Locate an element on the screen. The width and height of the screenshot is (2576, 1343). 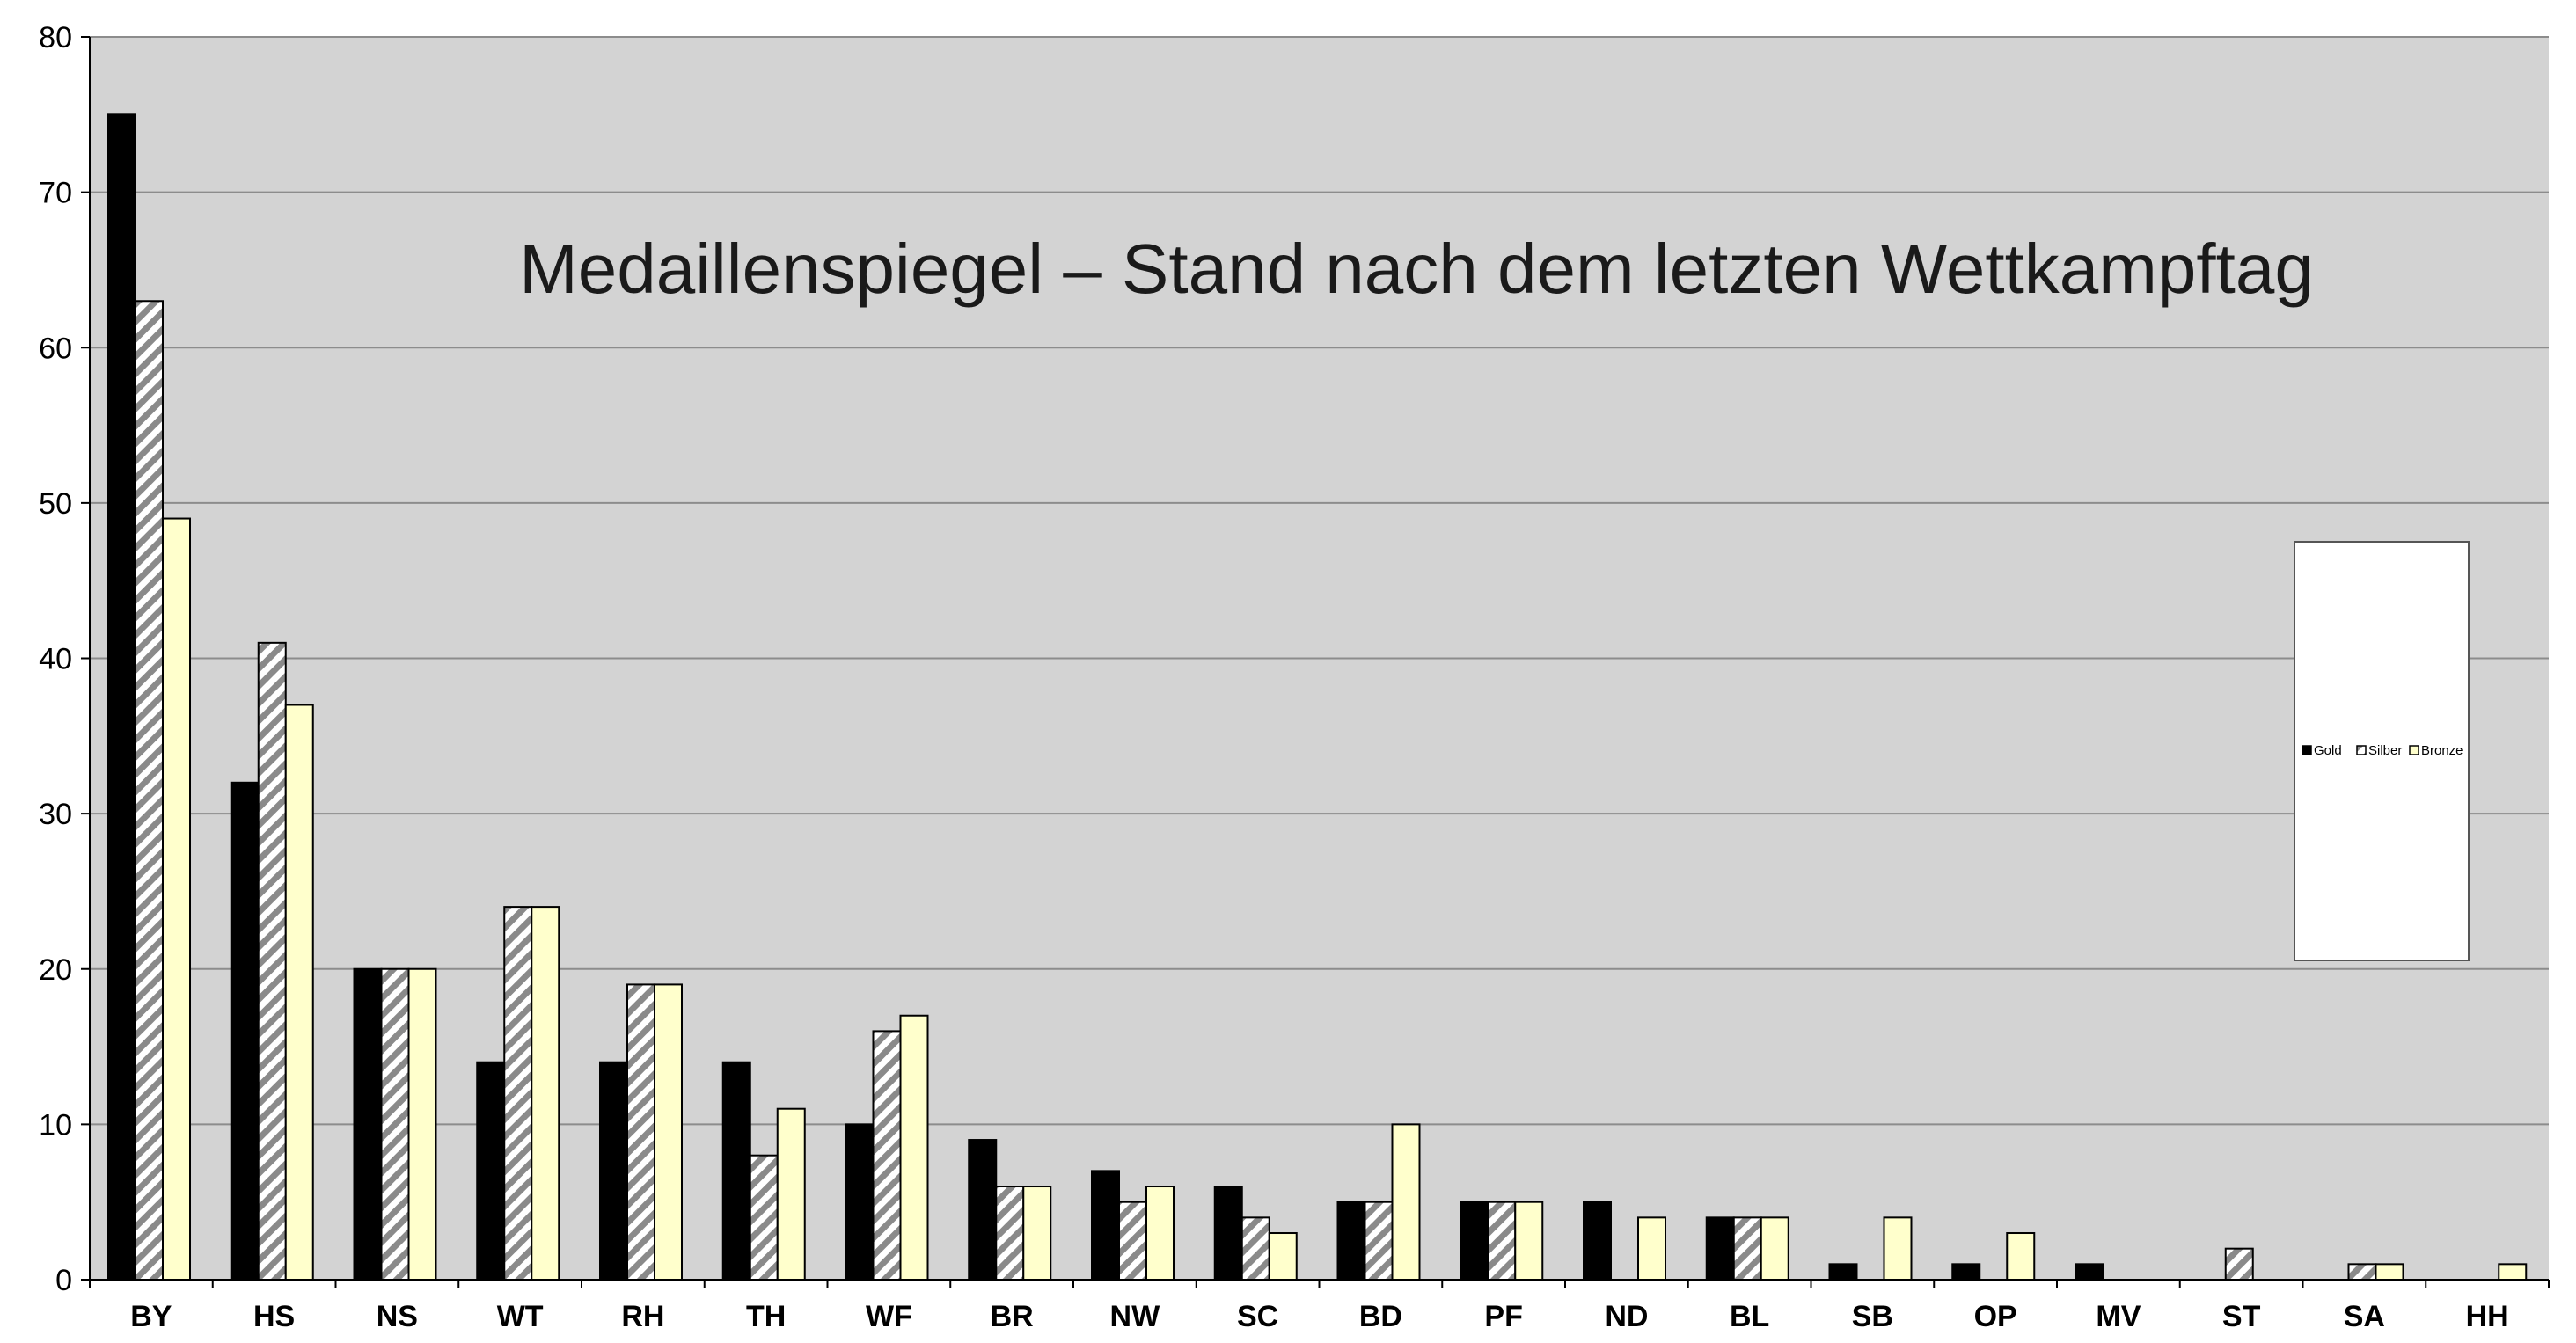
bar-bronze-rh is located at coordinates (668, 1132).